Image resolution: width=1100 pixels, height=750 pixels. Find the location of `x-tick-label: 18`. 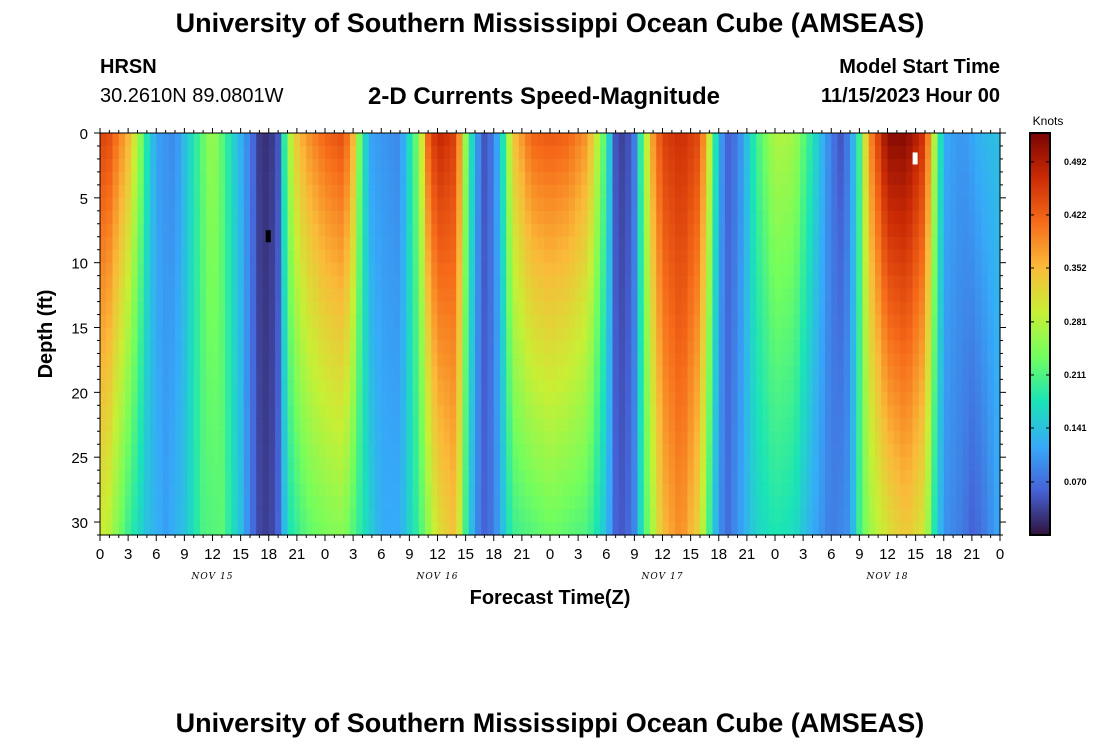

x-tick-label: 18 is located at coordinates (718, 554).